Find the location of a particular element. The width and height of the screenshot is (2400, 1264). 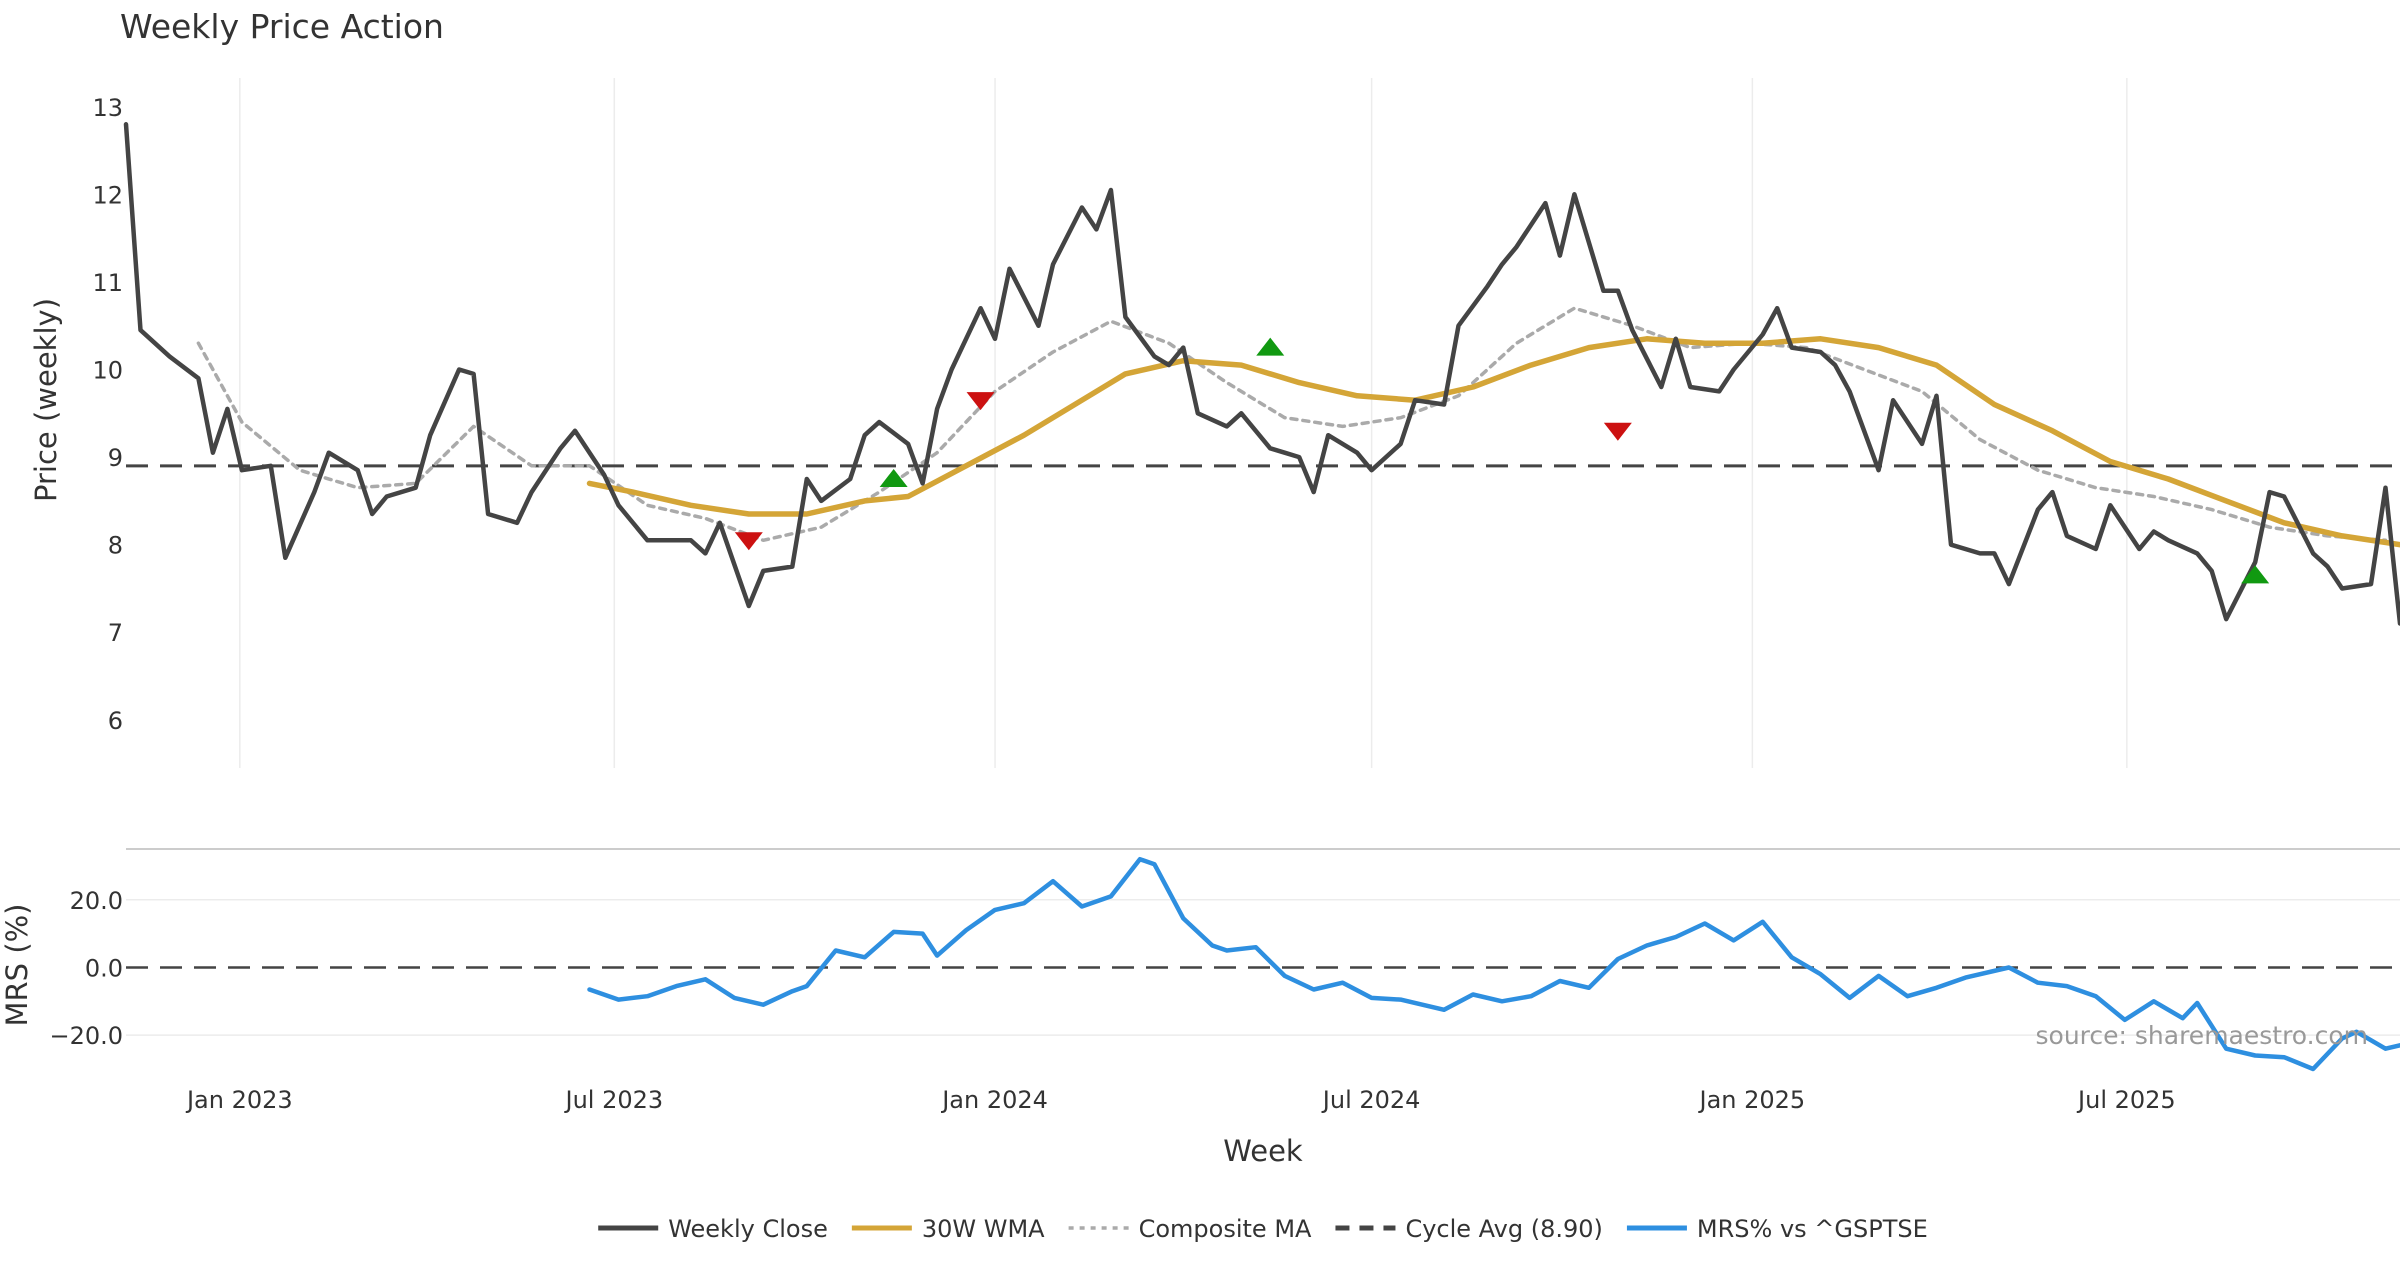

price-y-tick-label: 13 is located at coordinates (107, 108).